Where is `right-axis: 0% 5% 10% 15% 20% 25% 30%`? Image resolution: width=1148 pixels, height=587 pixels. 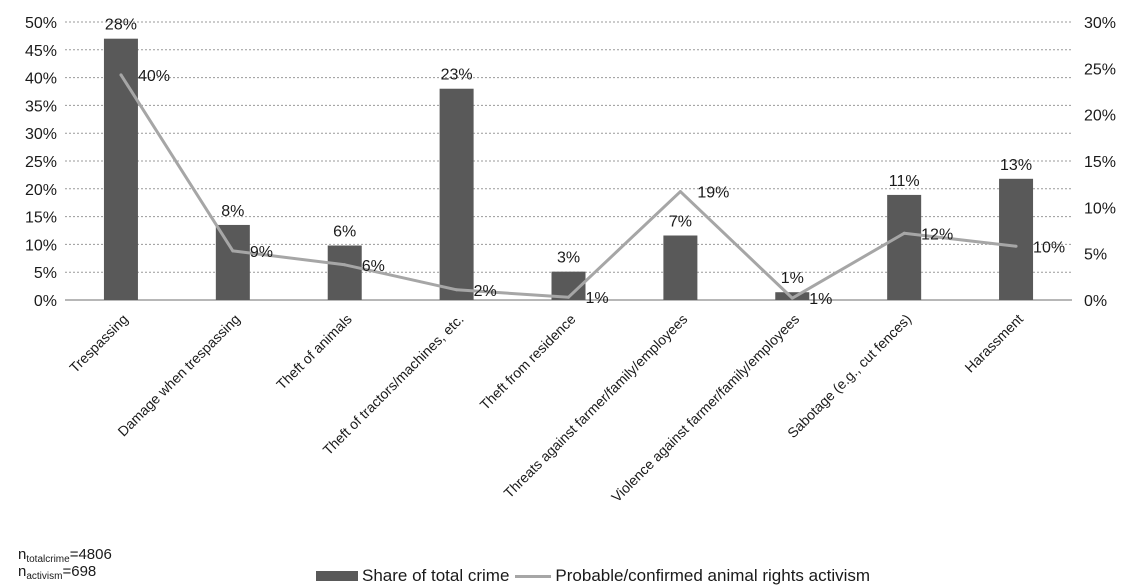
right-axis: 0% 5% 10% 15% 20% 25% 30% is located at coordinates (1100, 162).